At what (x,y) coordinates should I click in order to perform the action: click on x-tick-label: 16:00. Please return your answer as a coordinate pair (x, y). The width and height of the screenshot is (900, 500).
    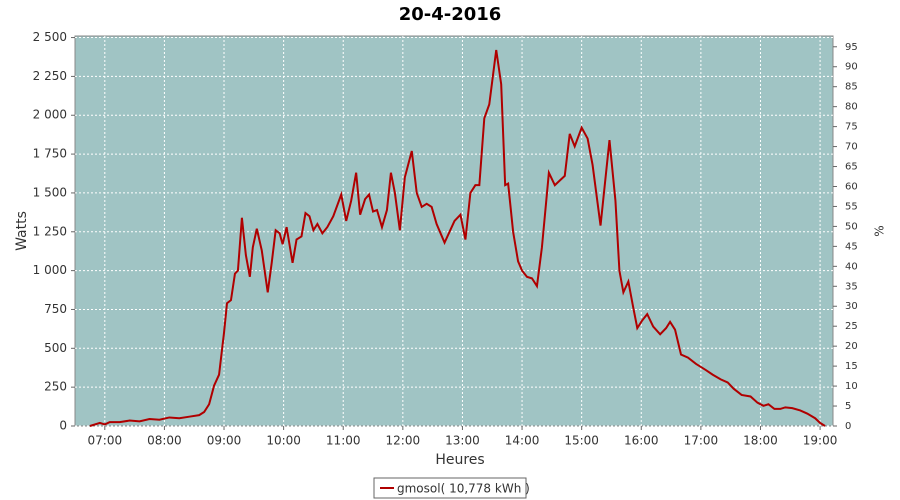
    Looking at the image, I should click on (641, 441).